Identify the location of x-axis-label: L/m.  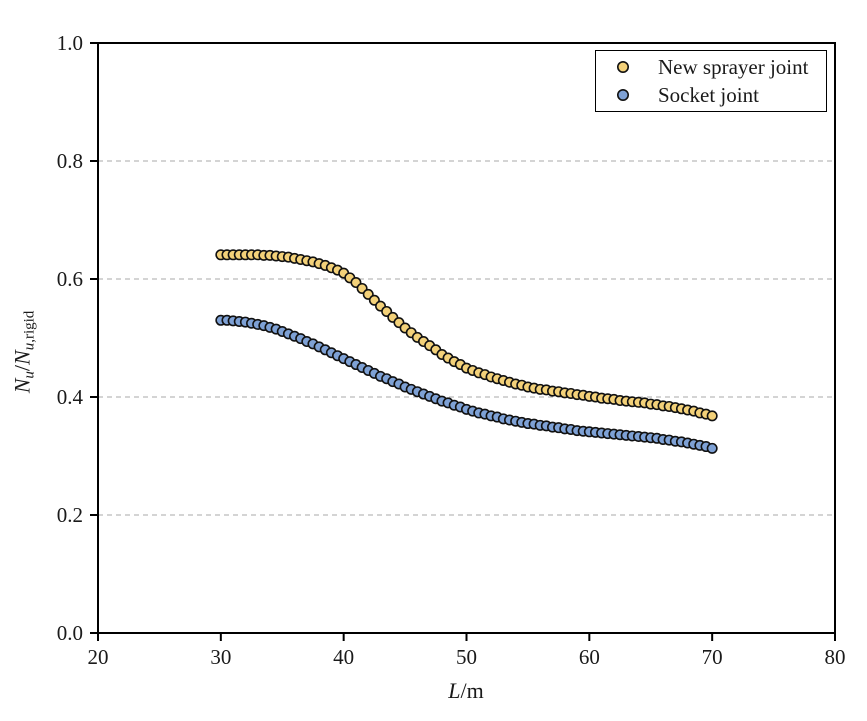
(466, 691).